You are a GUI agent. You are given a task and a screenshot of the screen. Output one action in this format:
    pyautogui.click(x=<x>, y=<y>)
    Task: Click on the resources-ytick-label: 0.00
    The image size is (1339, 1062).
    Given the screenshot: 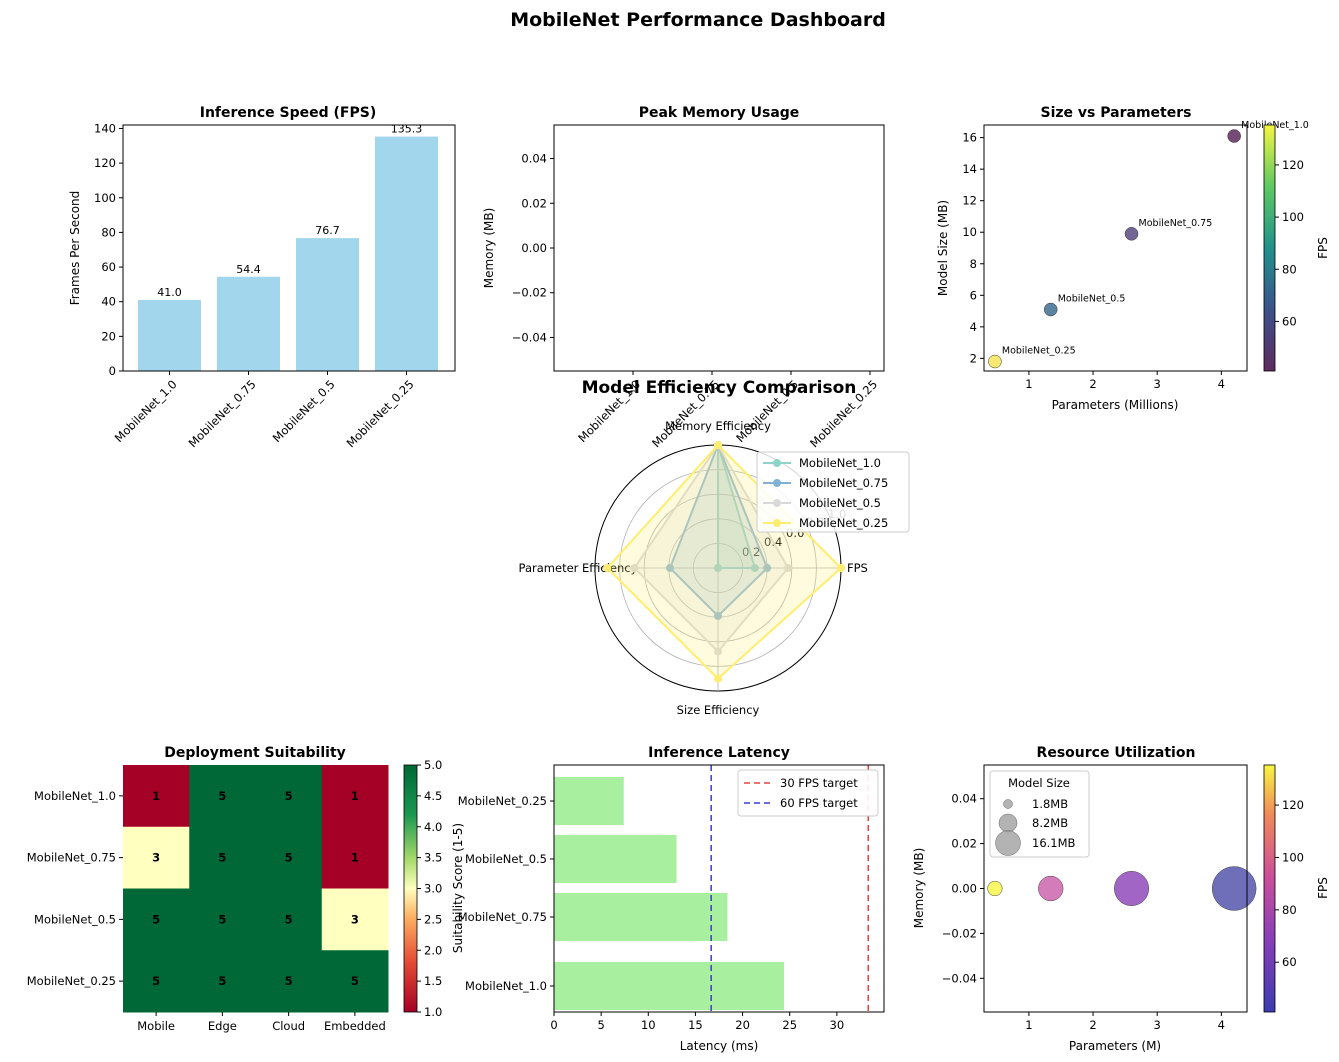 What is the action you would take?
    pyautogui.click(x=964, y=889)
    